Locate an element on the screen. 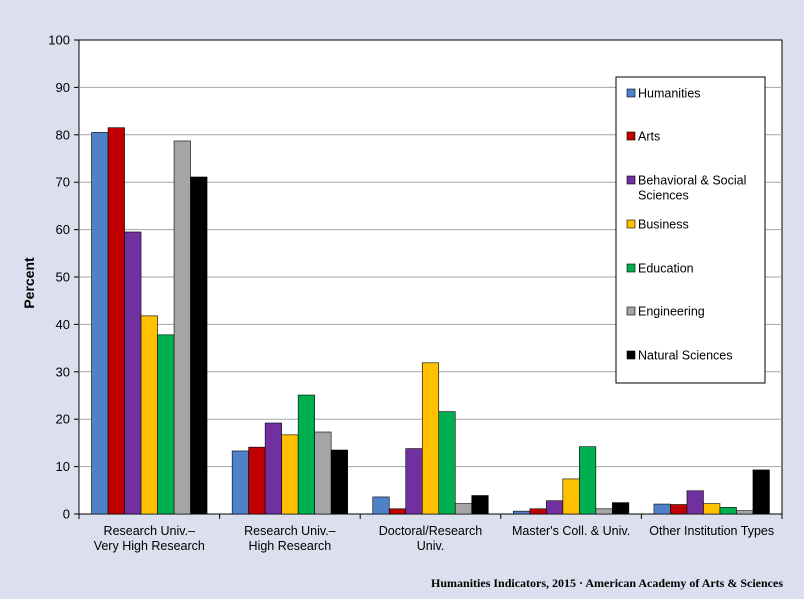  x-category-label: High Research is located at coordinates (290, 546).